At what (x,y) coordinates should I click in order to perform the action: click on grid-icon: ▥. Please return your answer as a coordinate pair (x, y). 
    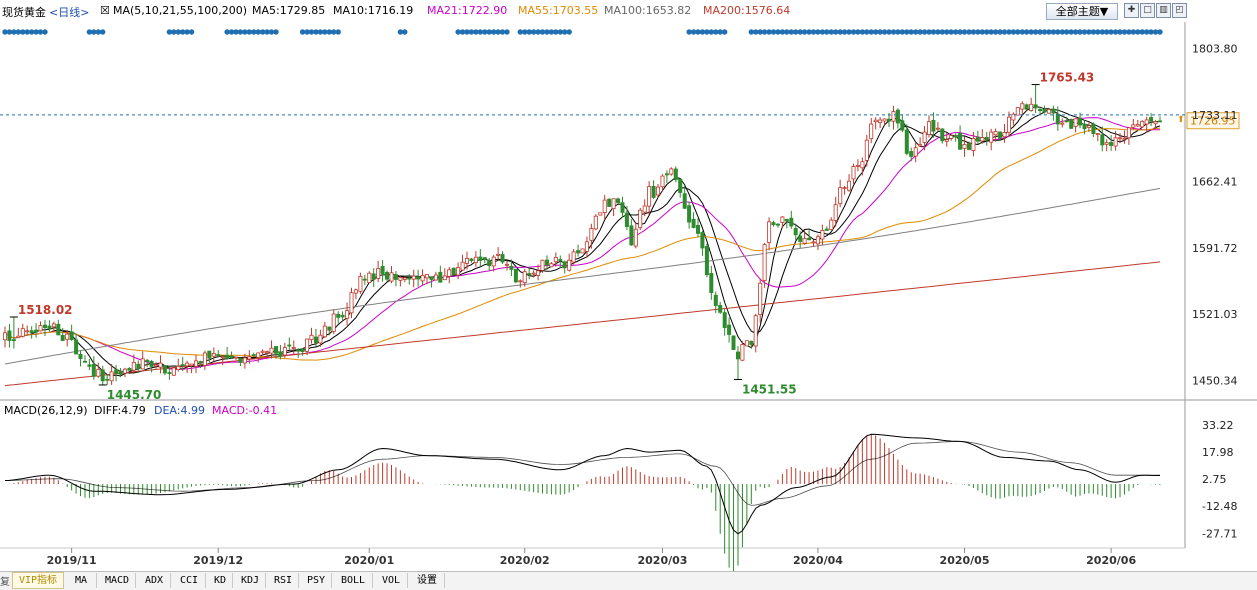
    Looking at the image, I should click on (1163, 10).